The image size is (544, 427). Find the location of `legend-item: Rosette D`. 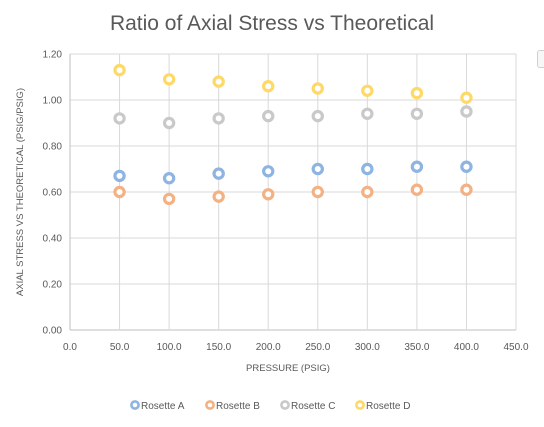

legend-item: Rosette D is located at coordinates (382, 406).